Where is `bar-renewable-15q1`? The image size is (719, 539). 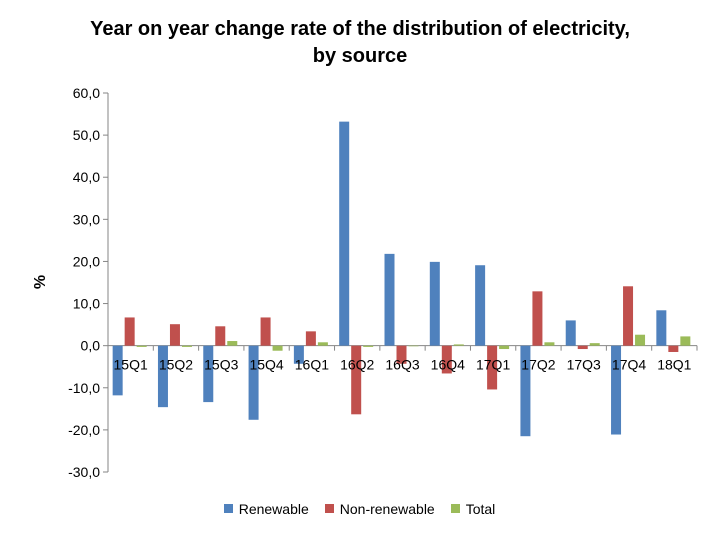 bar-renewable-15q1 is located at coordinates (117, 370).